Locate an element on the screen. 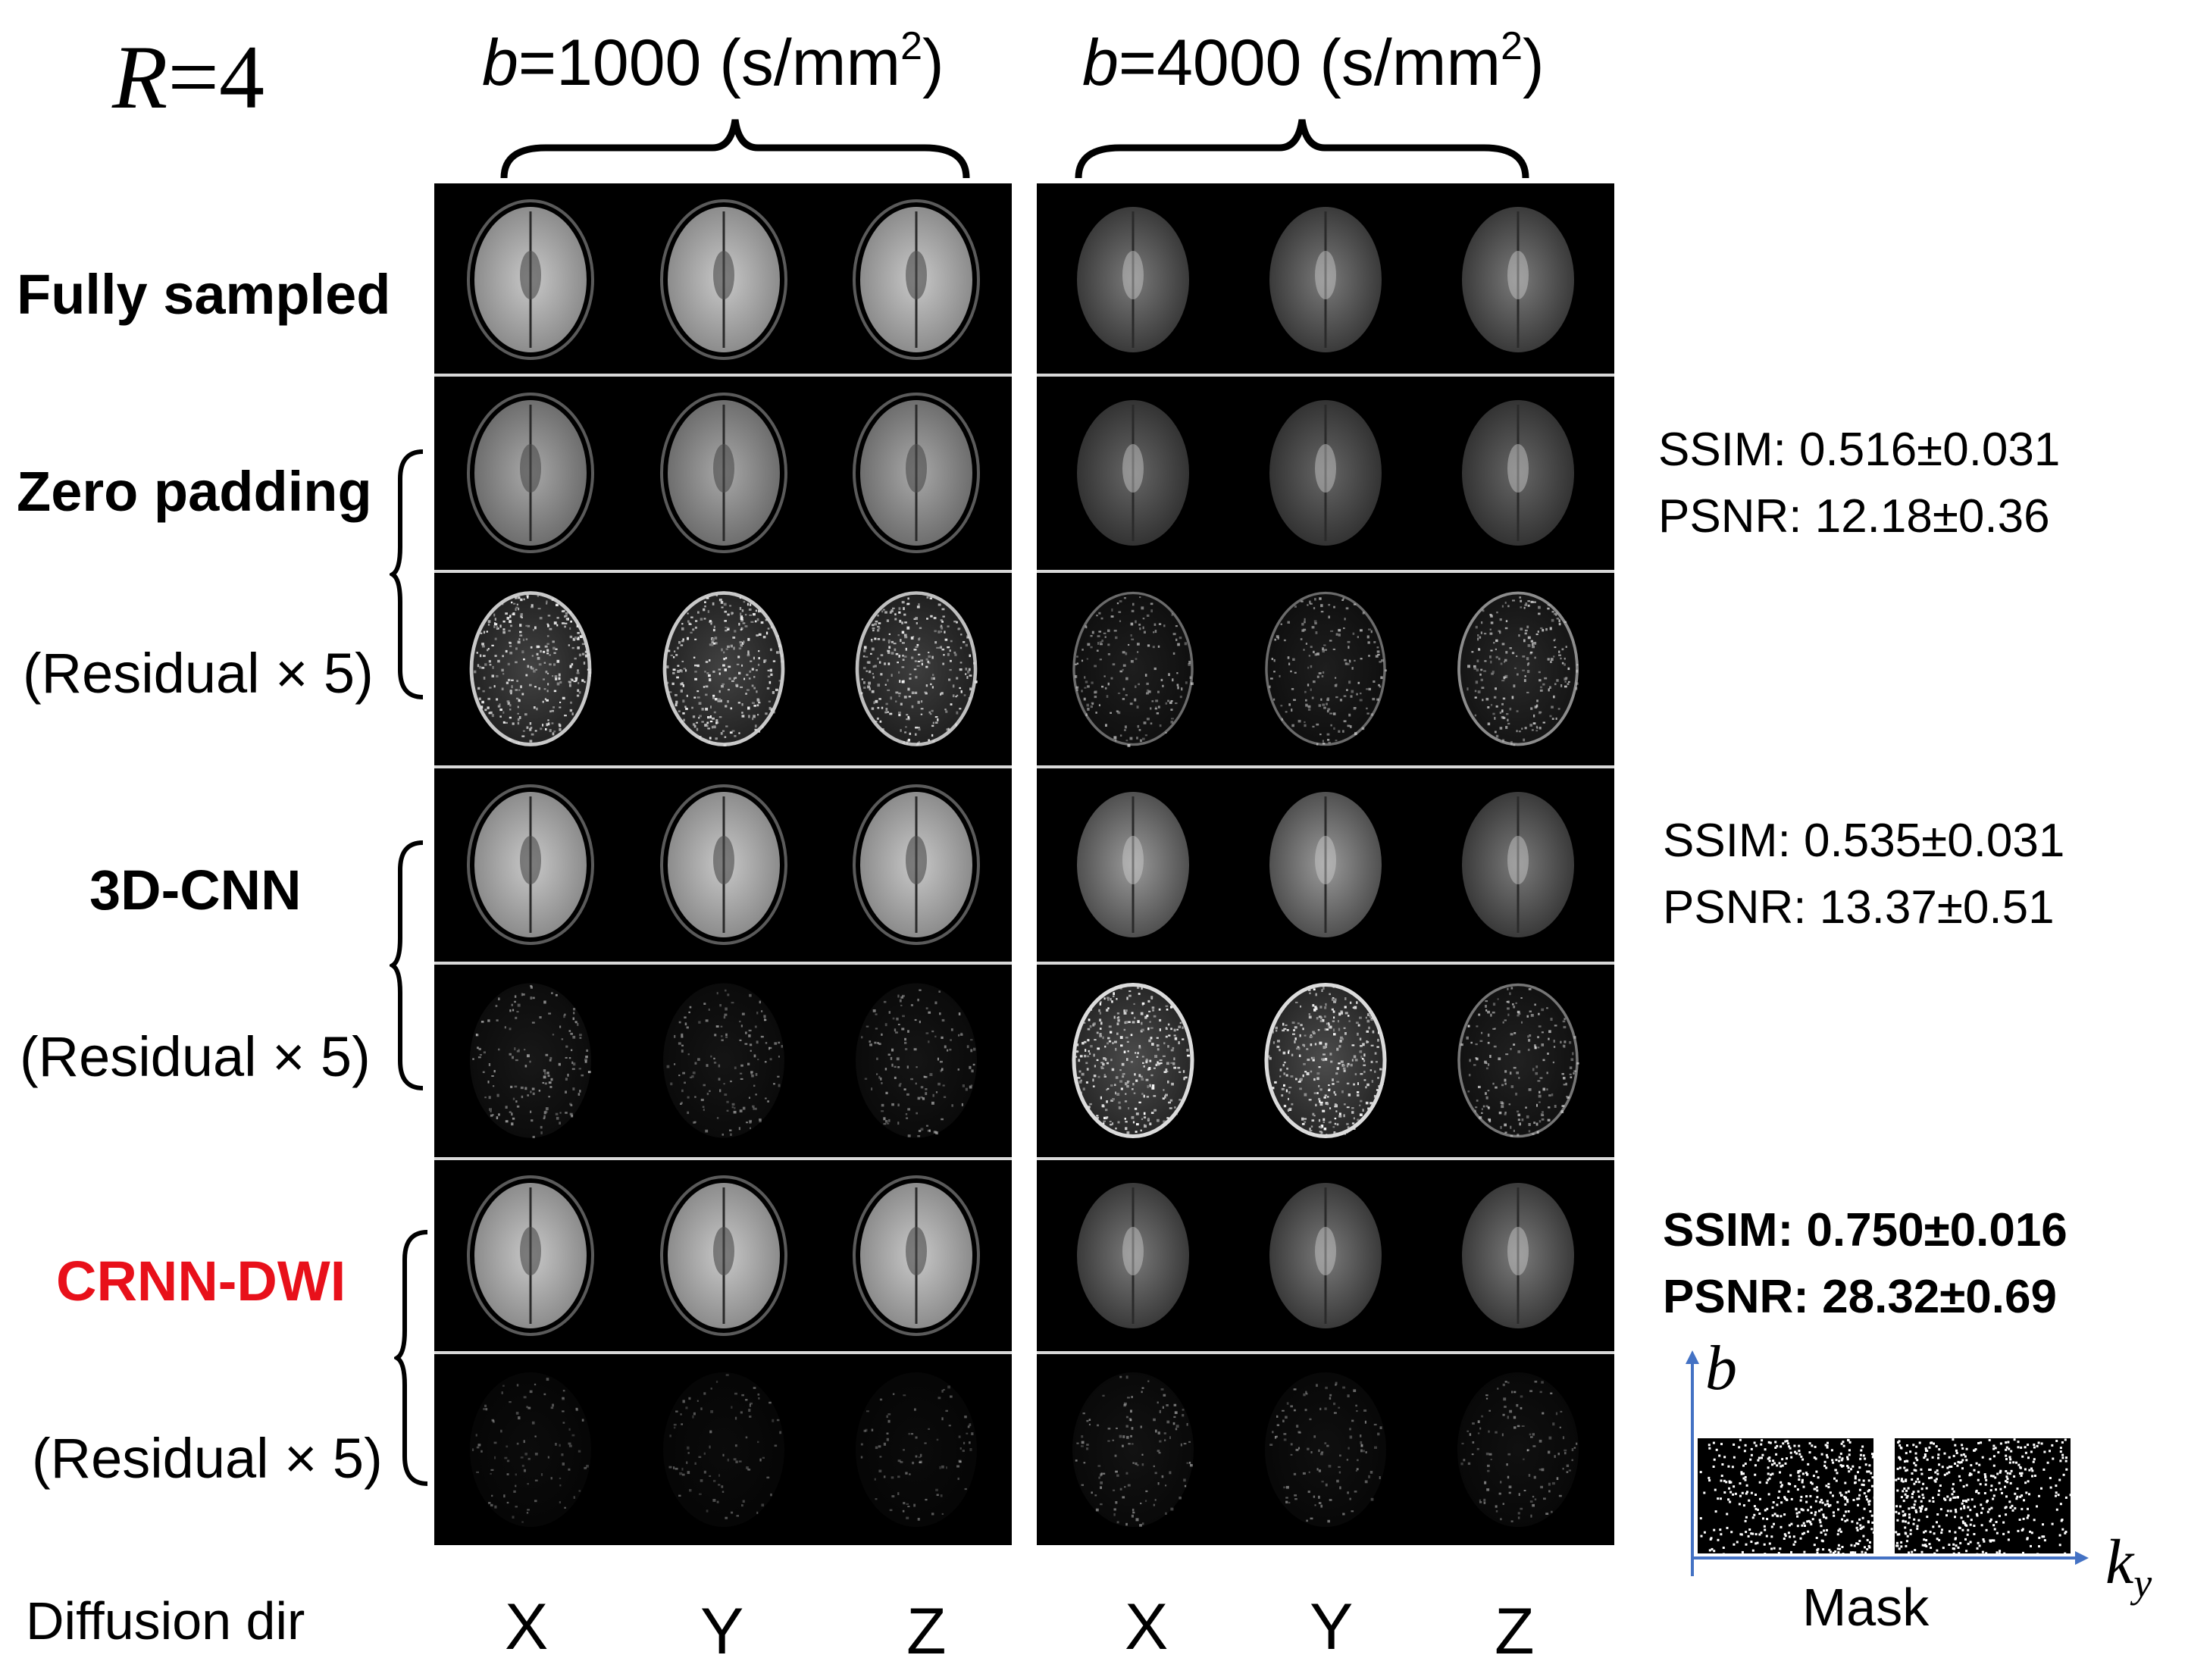  brain-fully-sampled-col3 is located at coordinates (917, 279).